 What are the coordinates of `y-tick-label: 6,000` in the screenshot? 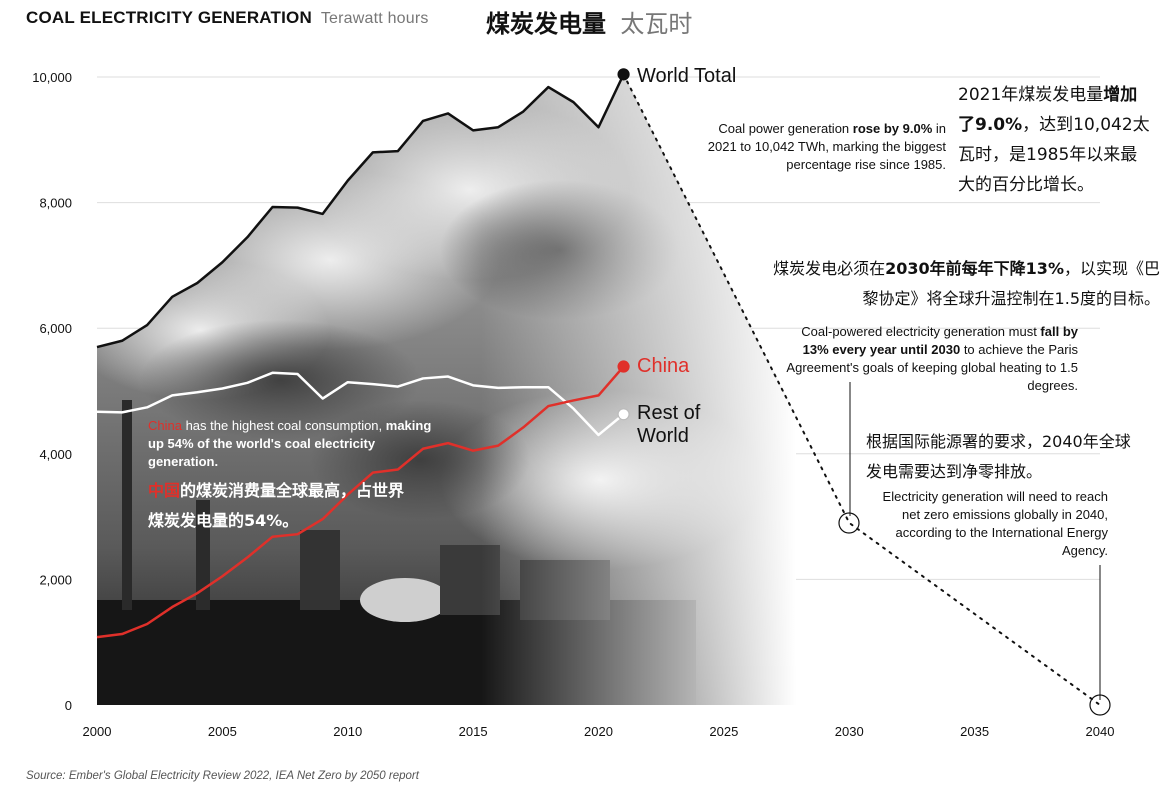 It's located at (55, 328).